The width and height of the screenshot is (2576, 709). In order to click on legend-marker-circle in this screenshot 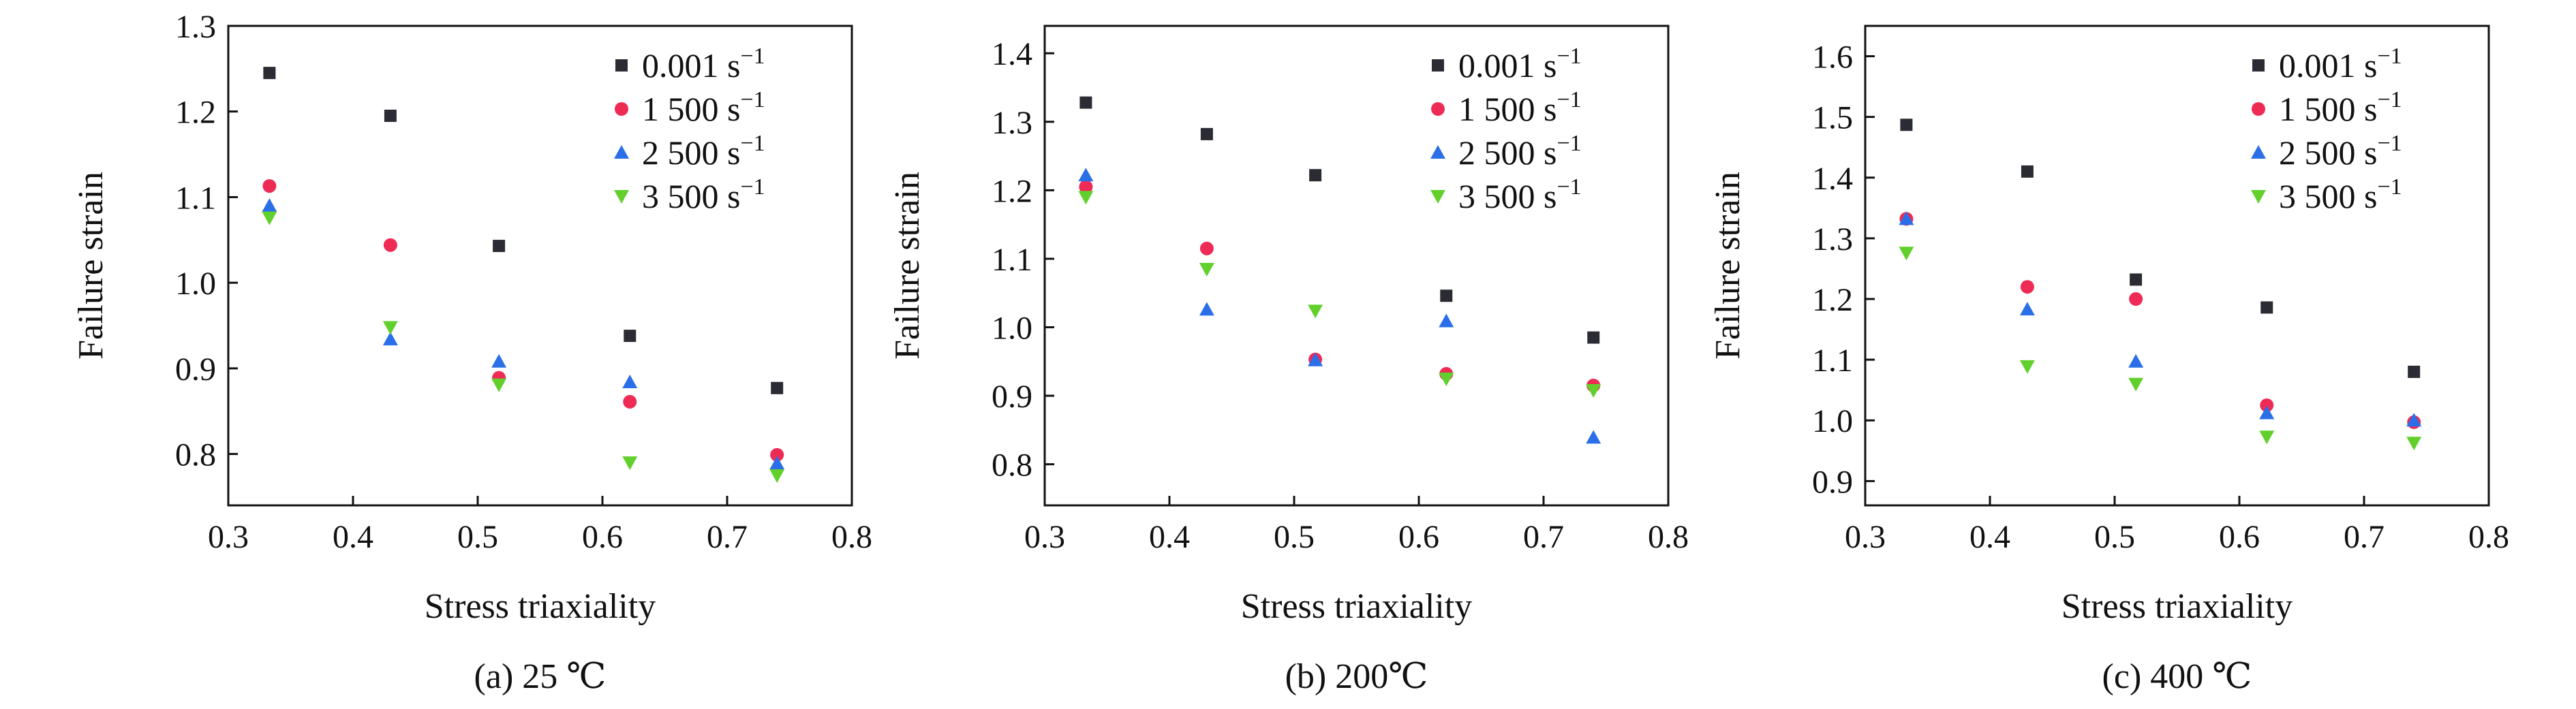, I will do `click(1438, 109)`.